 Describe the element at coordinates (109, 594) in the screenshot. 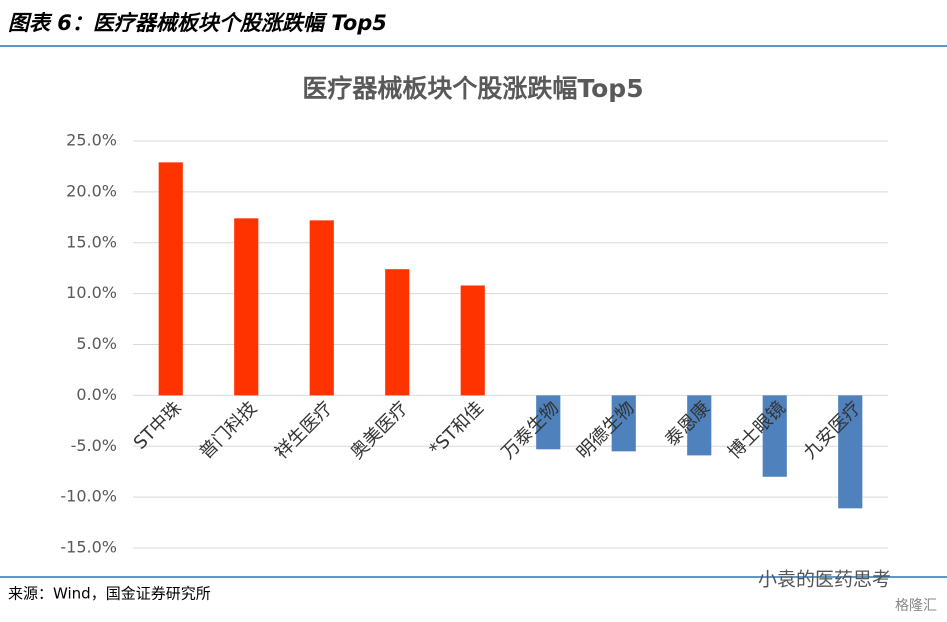

I see `source: 来源：Wind，国金证券研究所` at that location.